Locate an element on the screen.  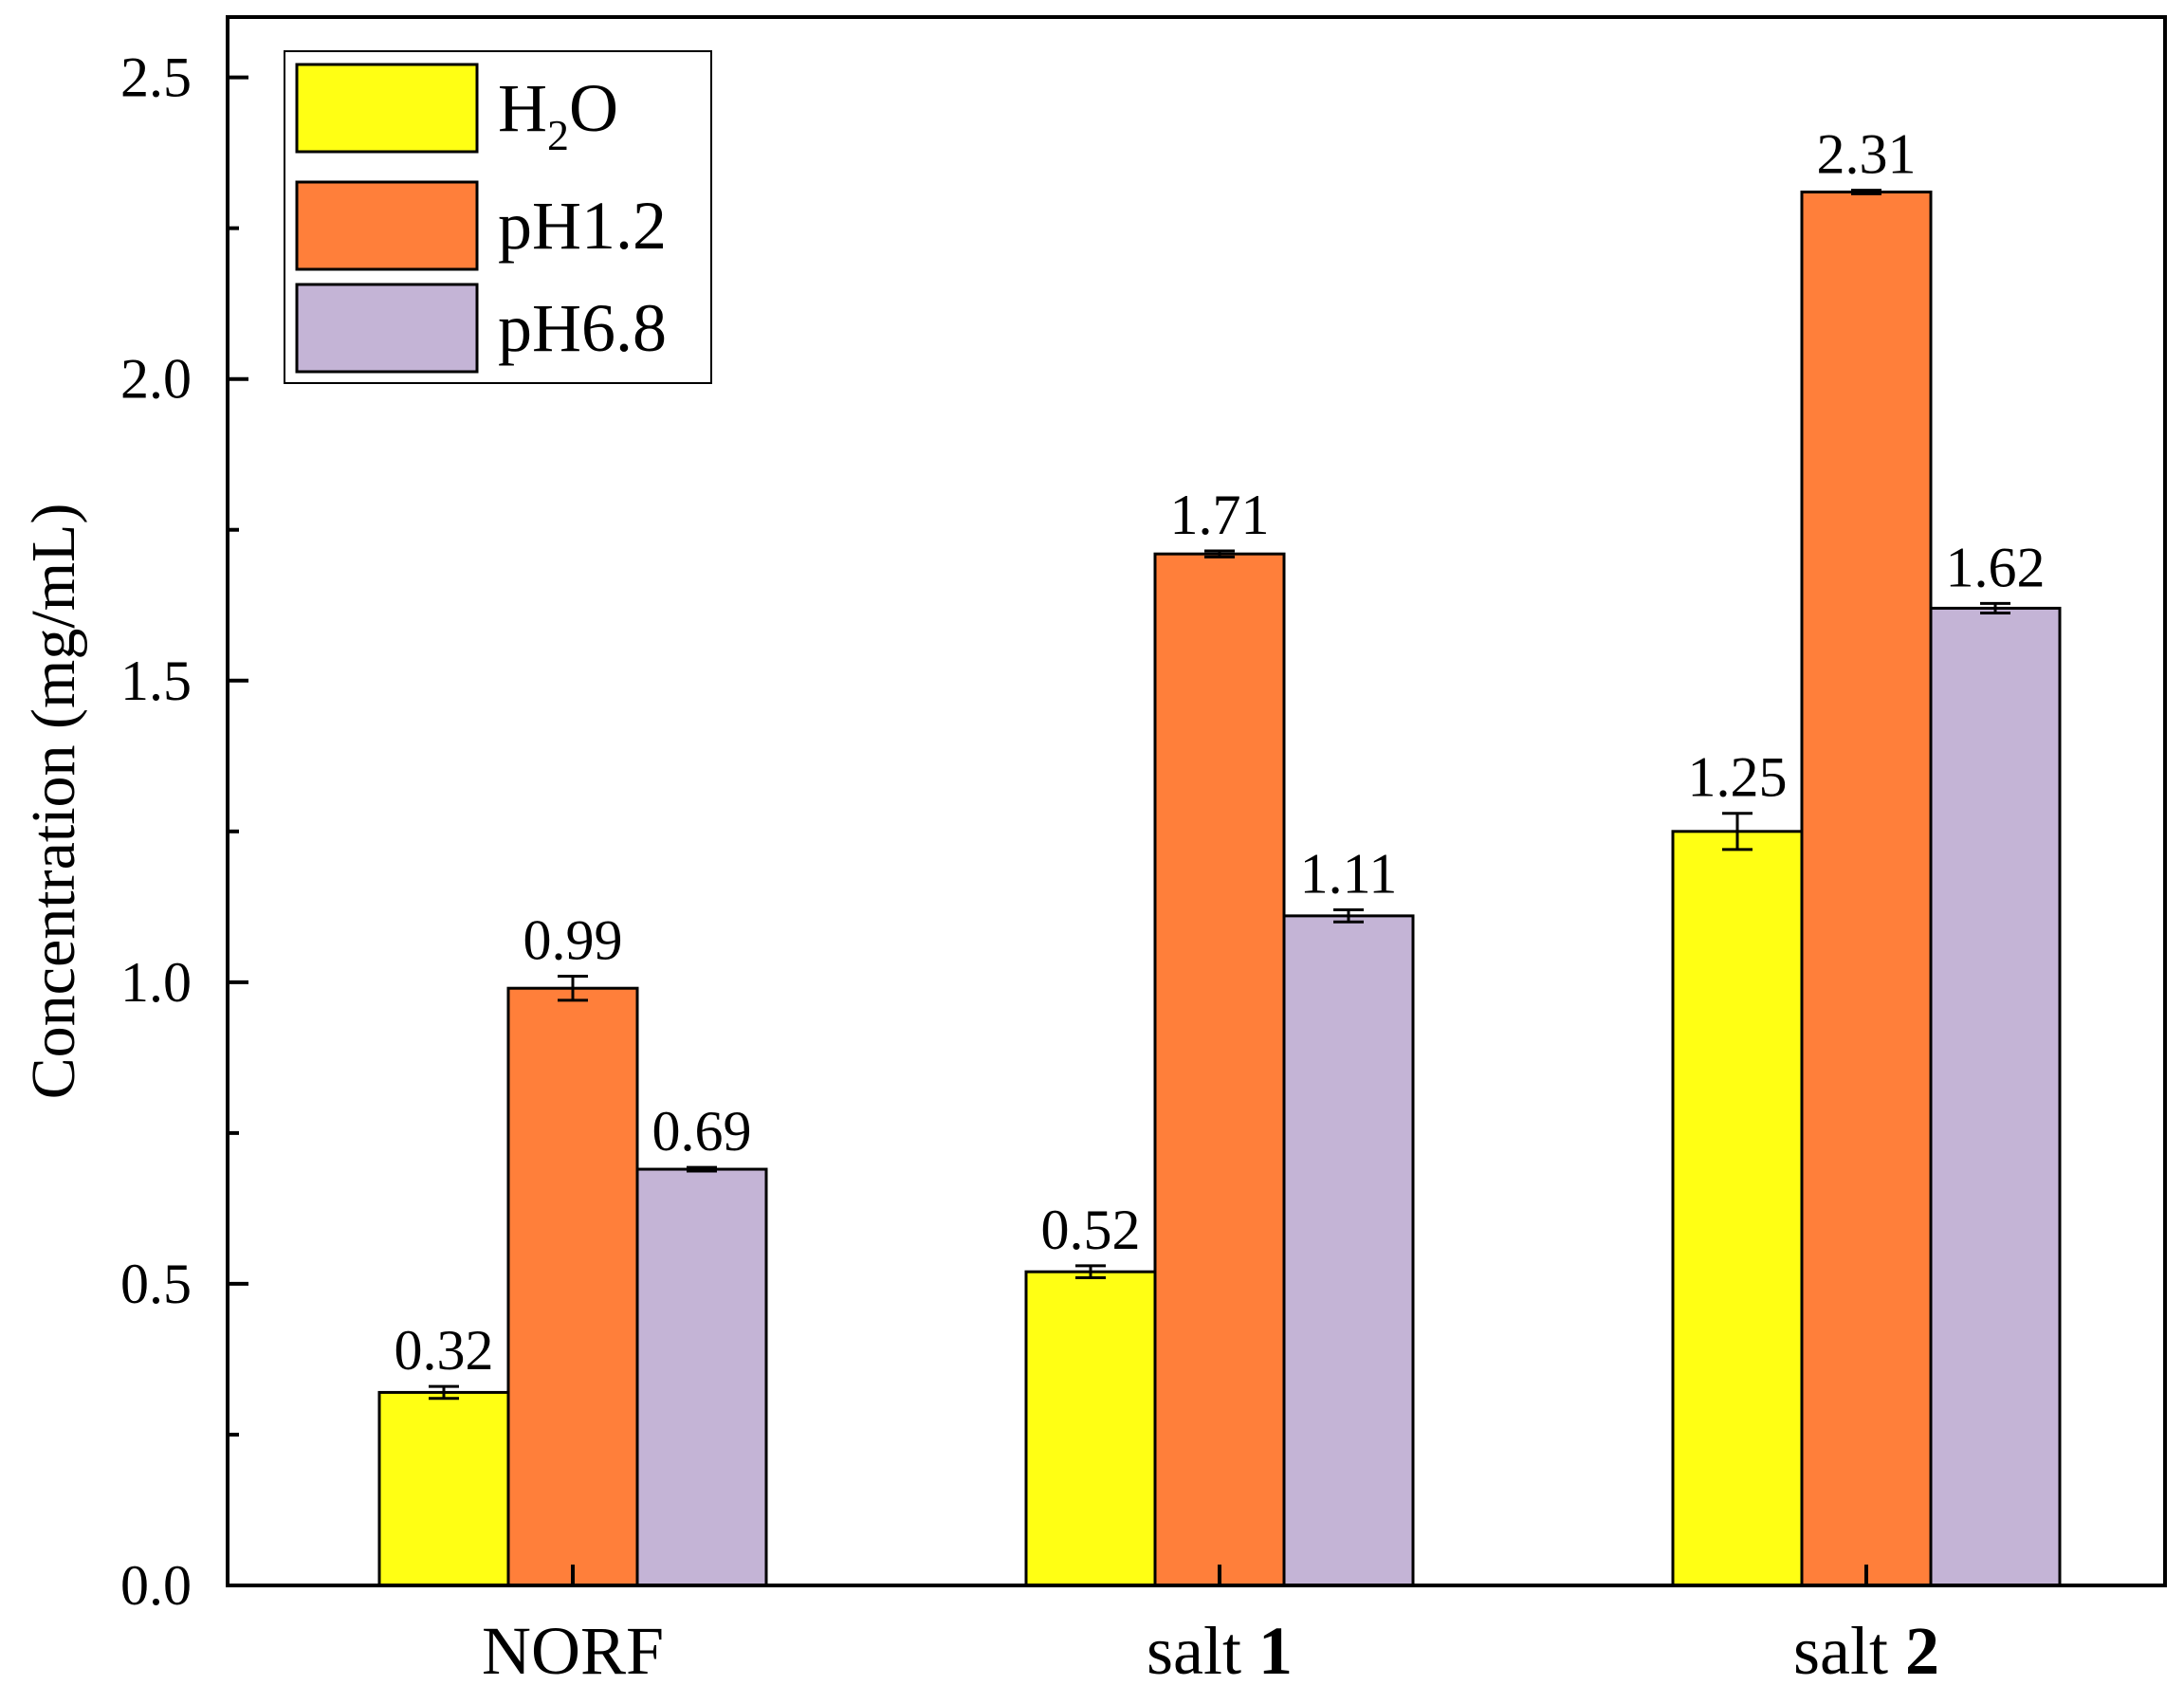
data-label-2-1: 1.11 is located at coordinates (1349, 874).